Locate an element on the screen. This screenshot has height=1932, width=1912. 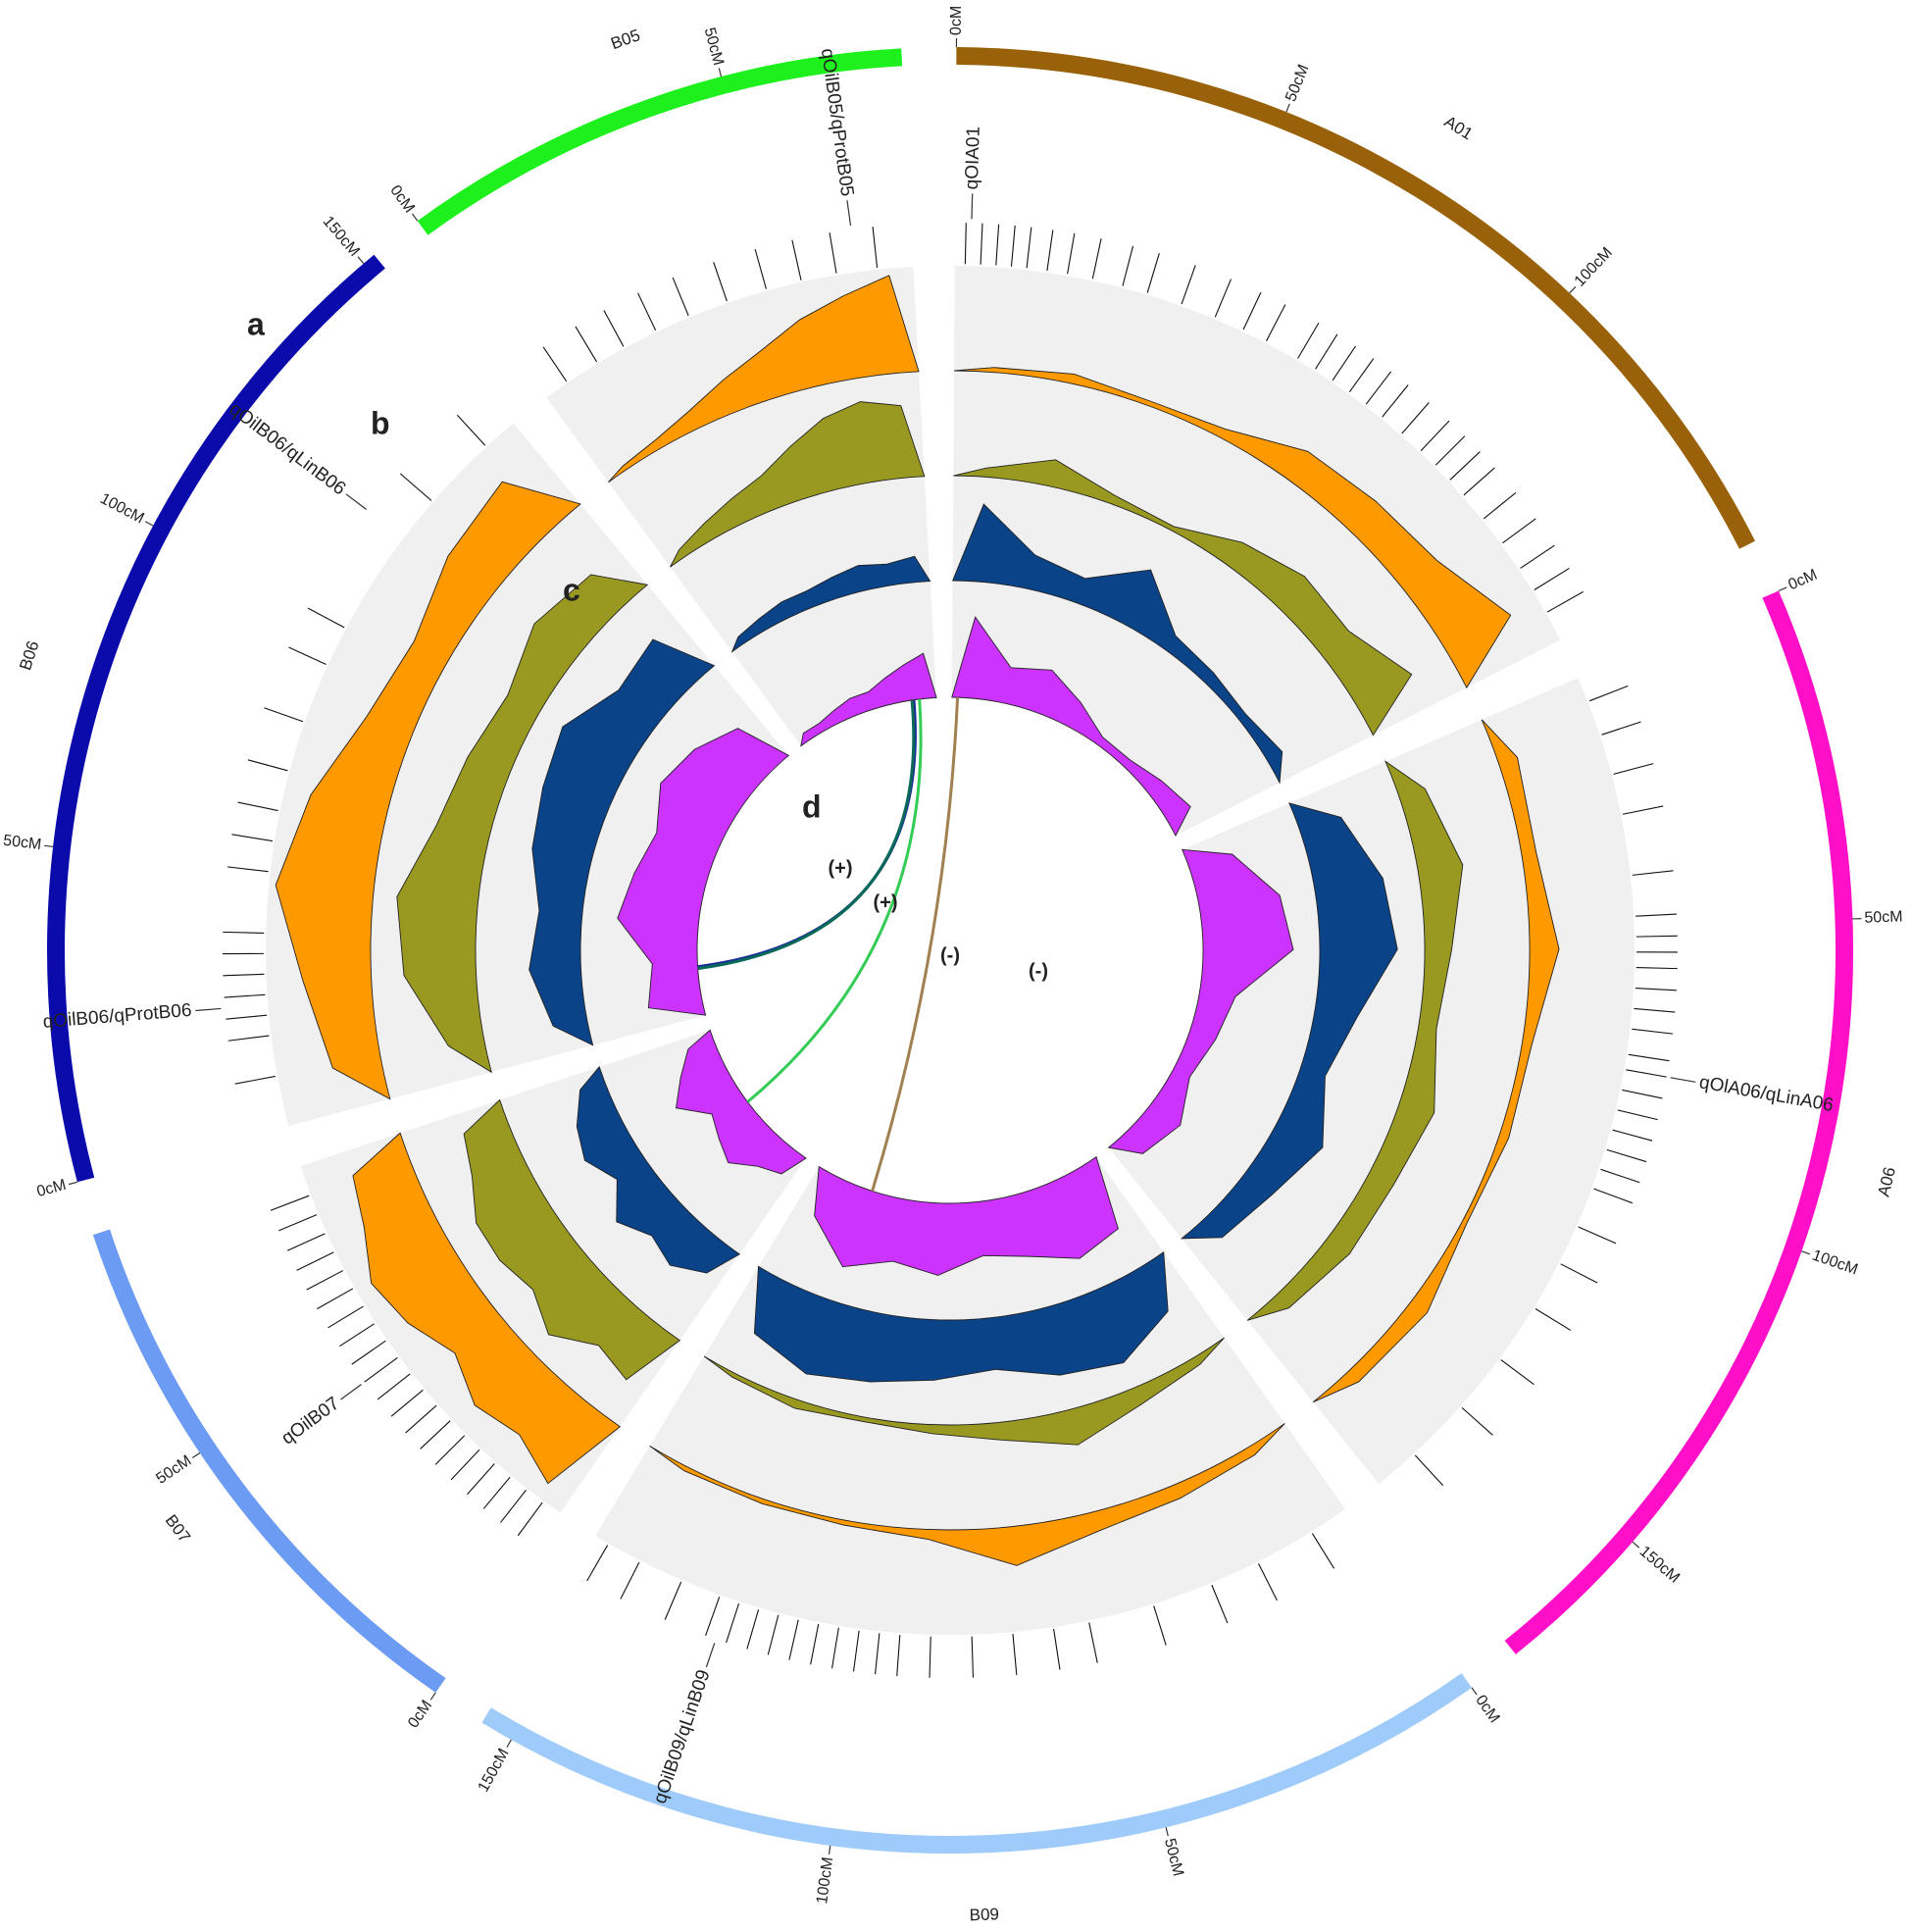
chromosome-name: B09 is located at coordinates (984, 1915).